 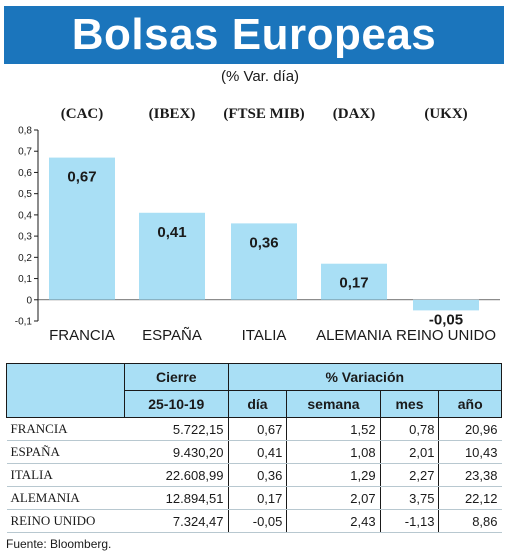 I want to click on value-label: 0,67, so click(x=81, y=177).